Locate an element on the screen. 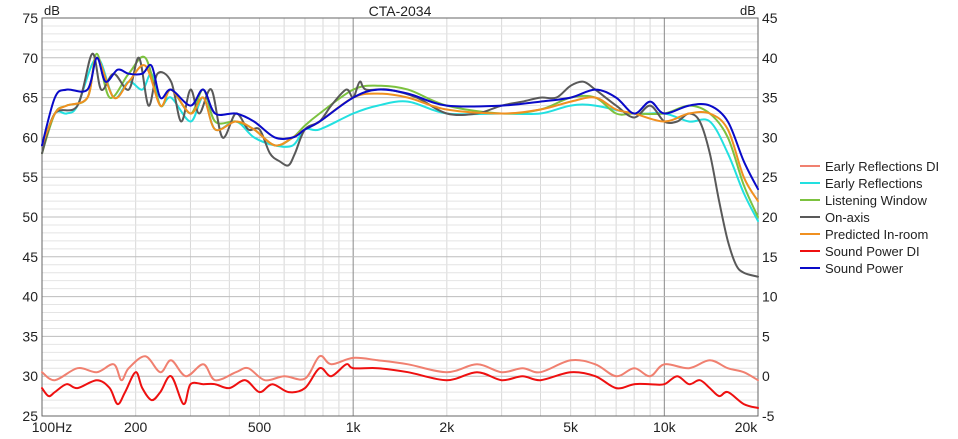  y-left-tick-label: 35 is located at coordinates (30, 336).